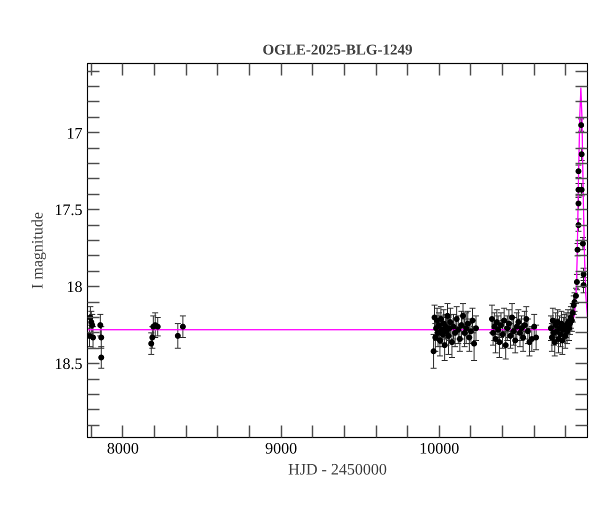  I want to click on y-tick-label: 17.5, so click(68, 211).